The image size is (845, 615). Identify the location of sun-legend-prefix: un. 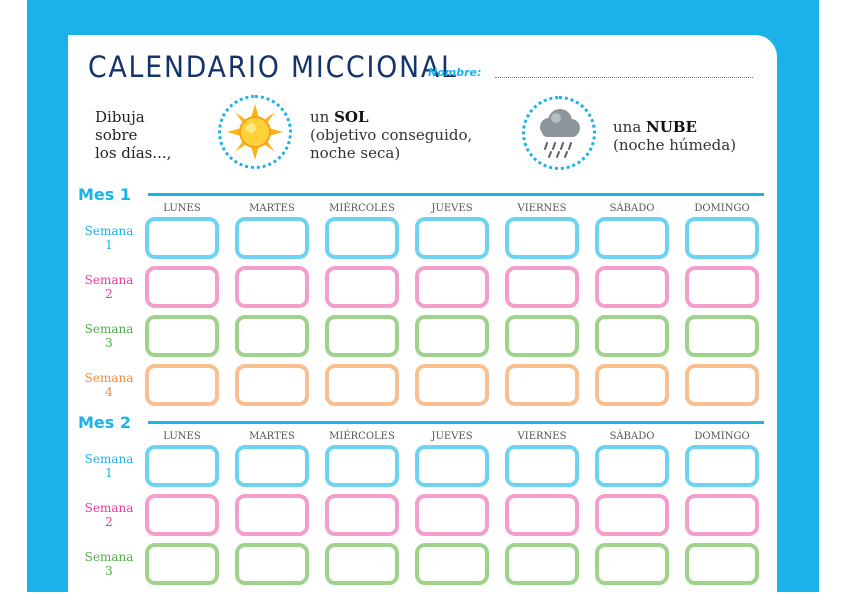
(322, 117).